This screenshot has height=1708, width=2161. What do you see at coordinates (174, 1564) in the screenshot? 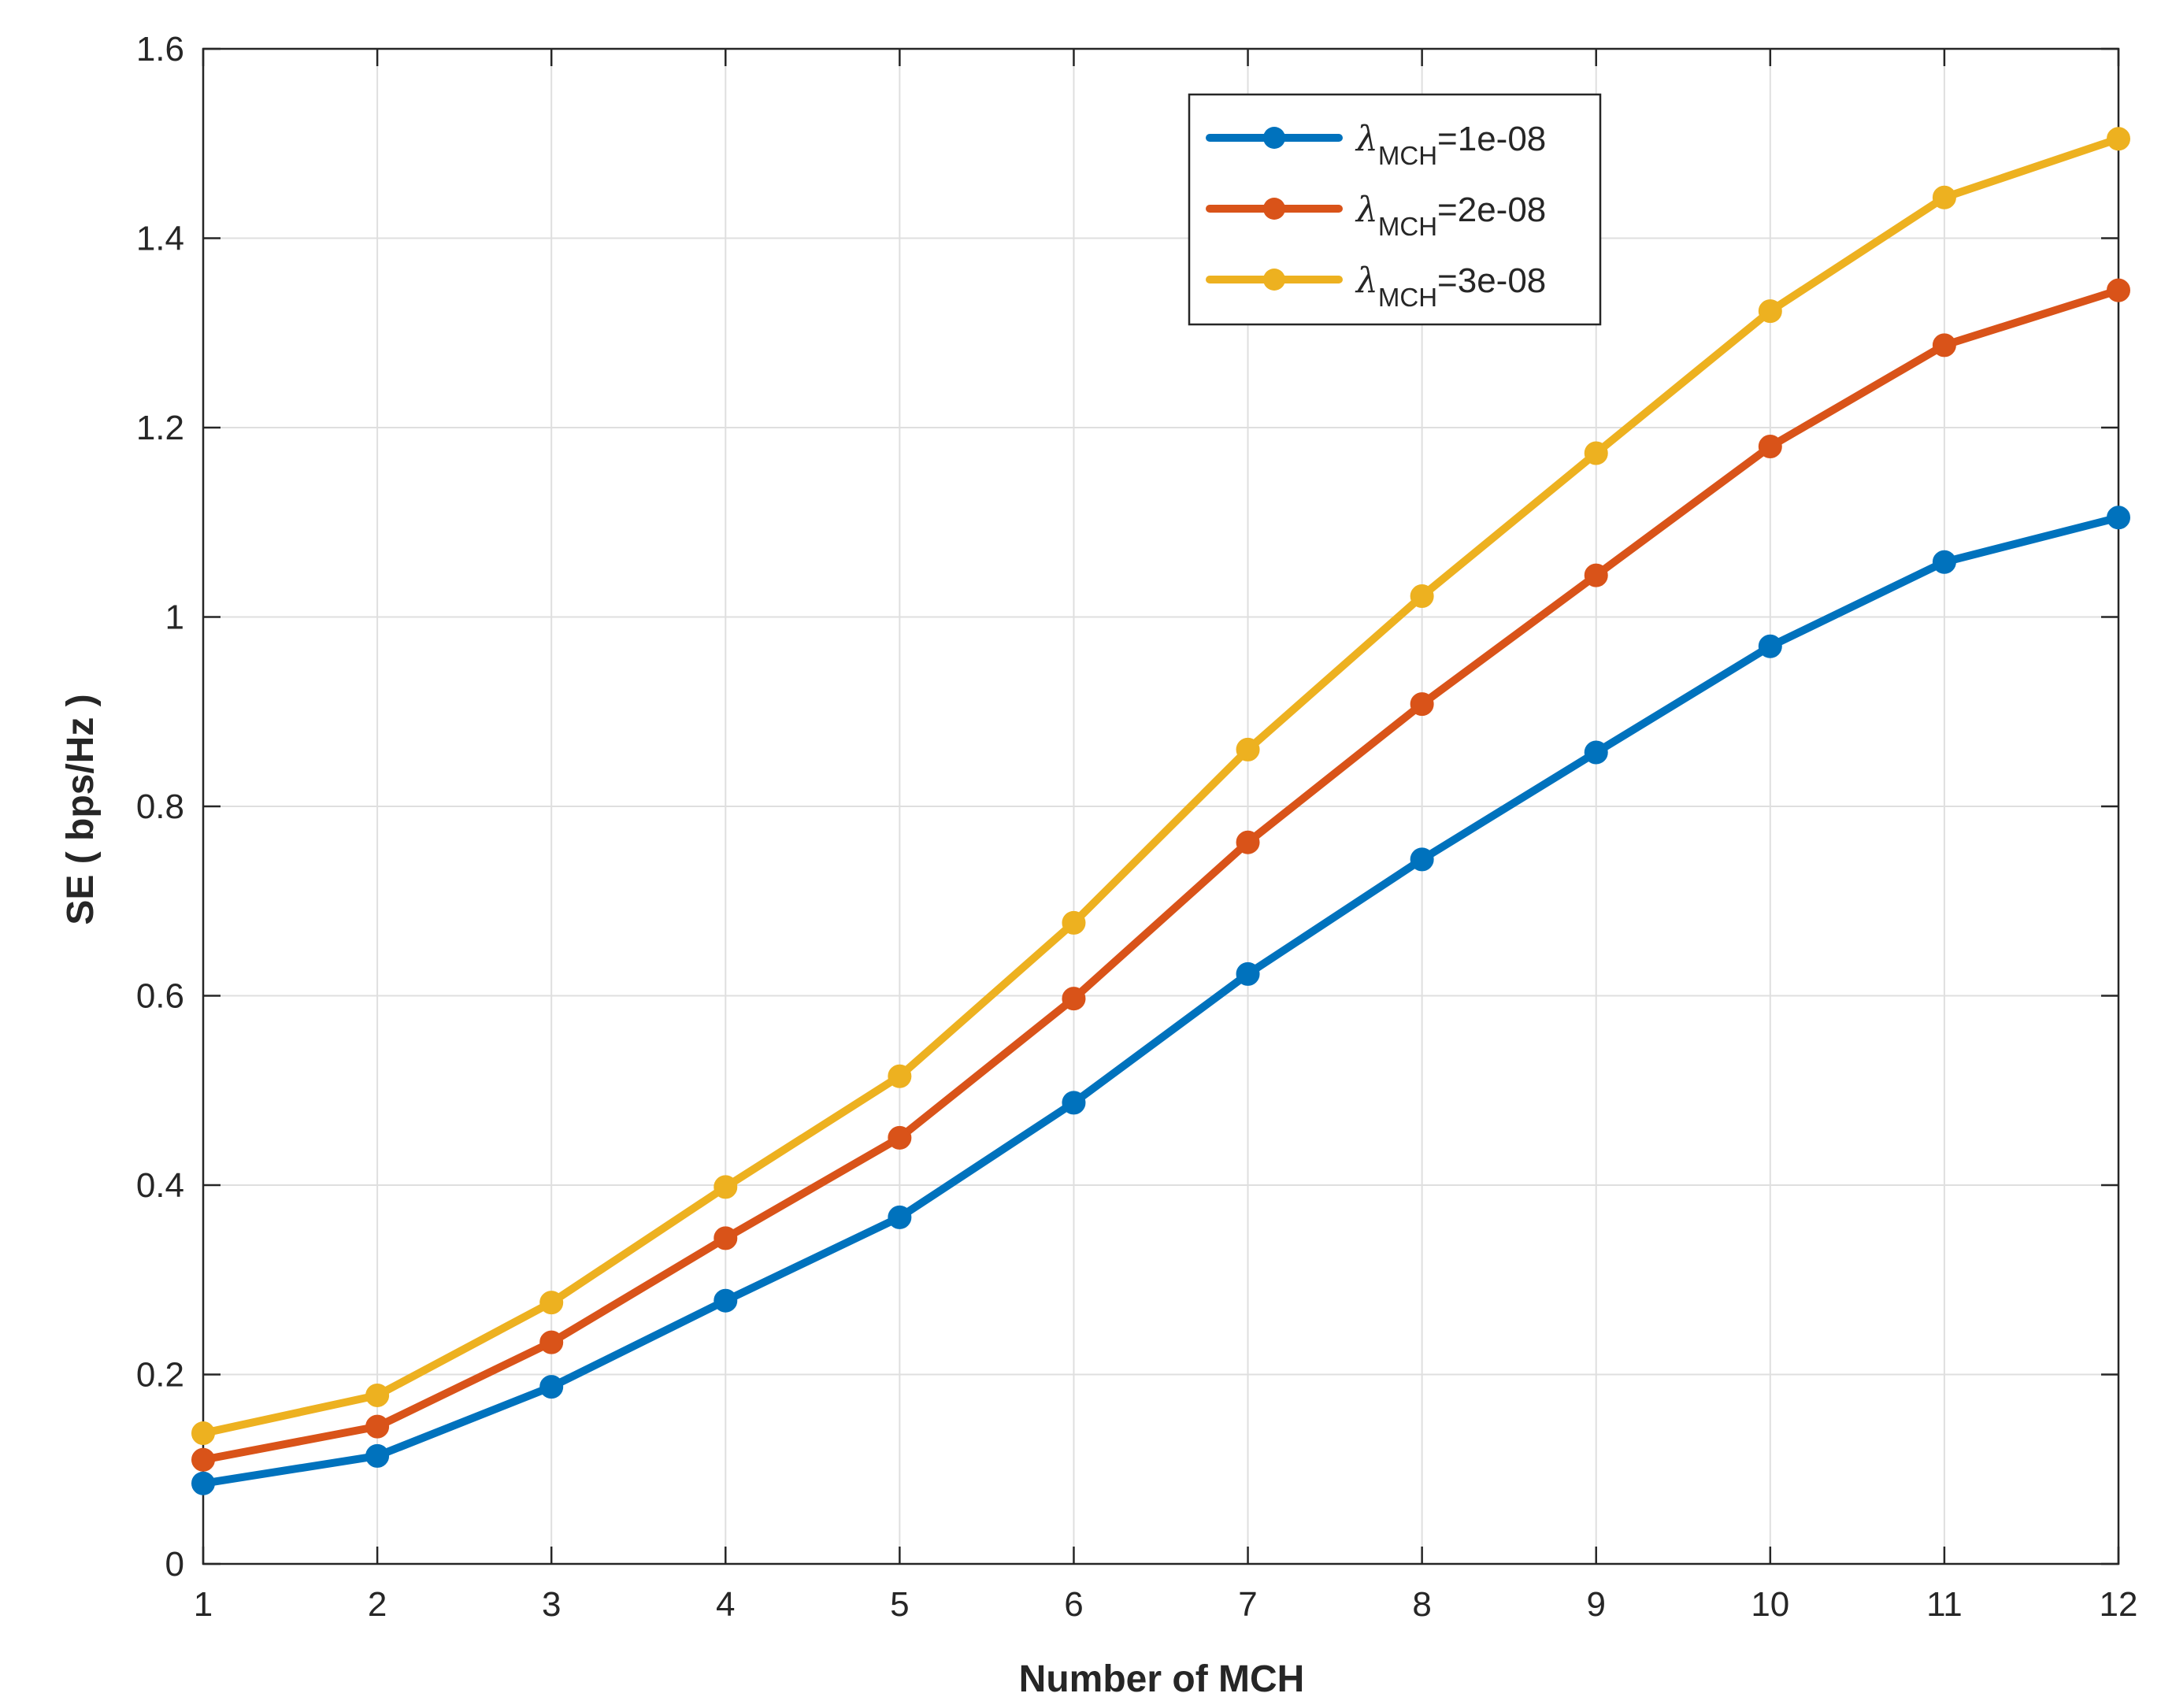
I see `y-tick-label: 0` at bounding box center [174, 1564].